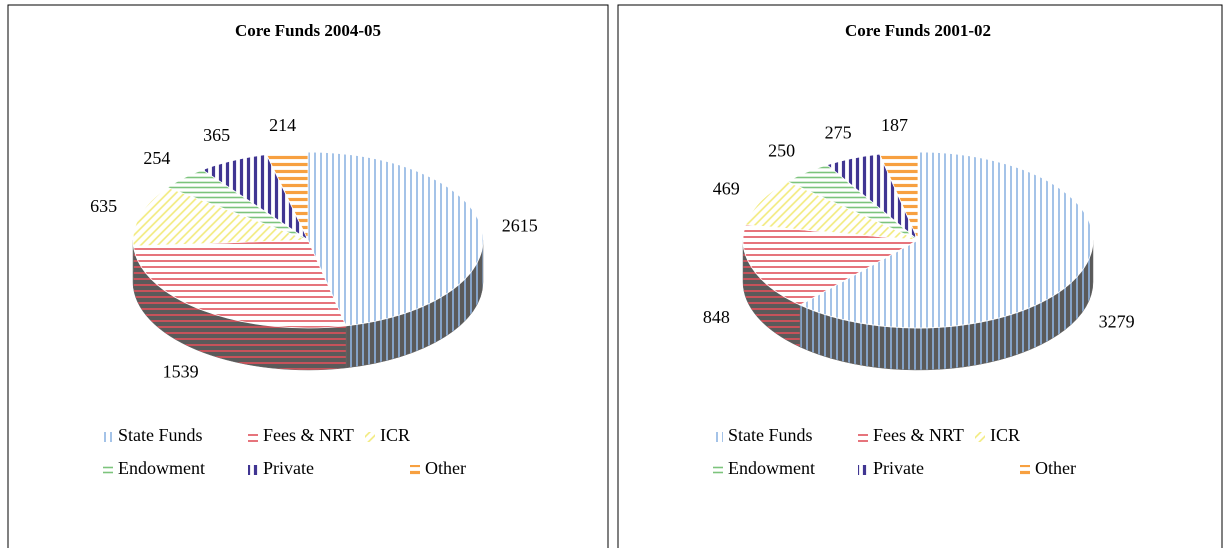  What do you see at coordinates (918, 30) in the screenshot?
I see `chart-title: Core Funds 2001-02` at bounding box center [918, 30].